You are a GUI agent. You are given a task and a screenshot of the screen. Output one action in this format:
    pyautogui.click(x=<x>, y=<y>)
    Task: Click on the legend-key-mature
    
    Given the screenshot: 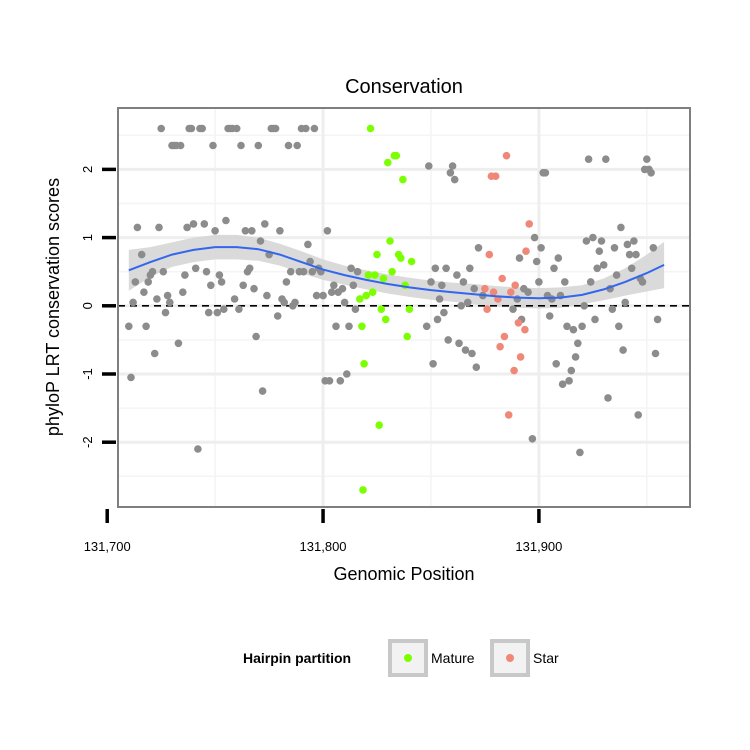 What is the action you would take?
    pyautogui.click(x=408, y=658)
    